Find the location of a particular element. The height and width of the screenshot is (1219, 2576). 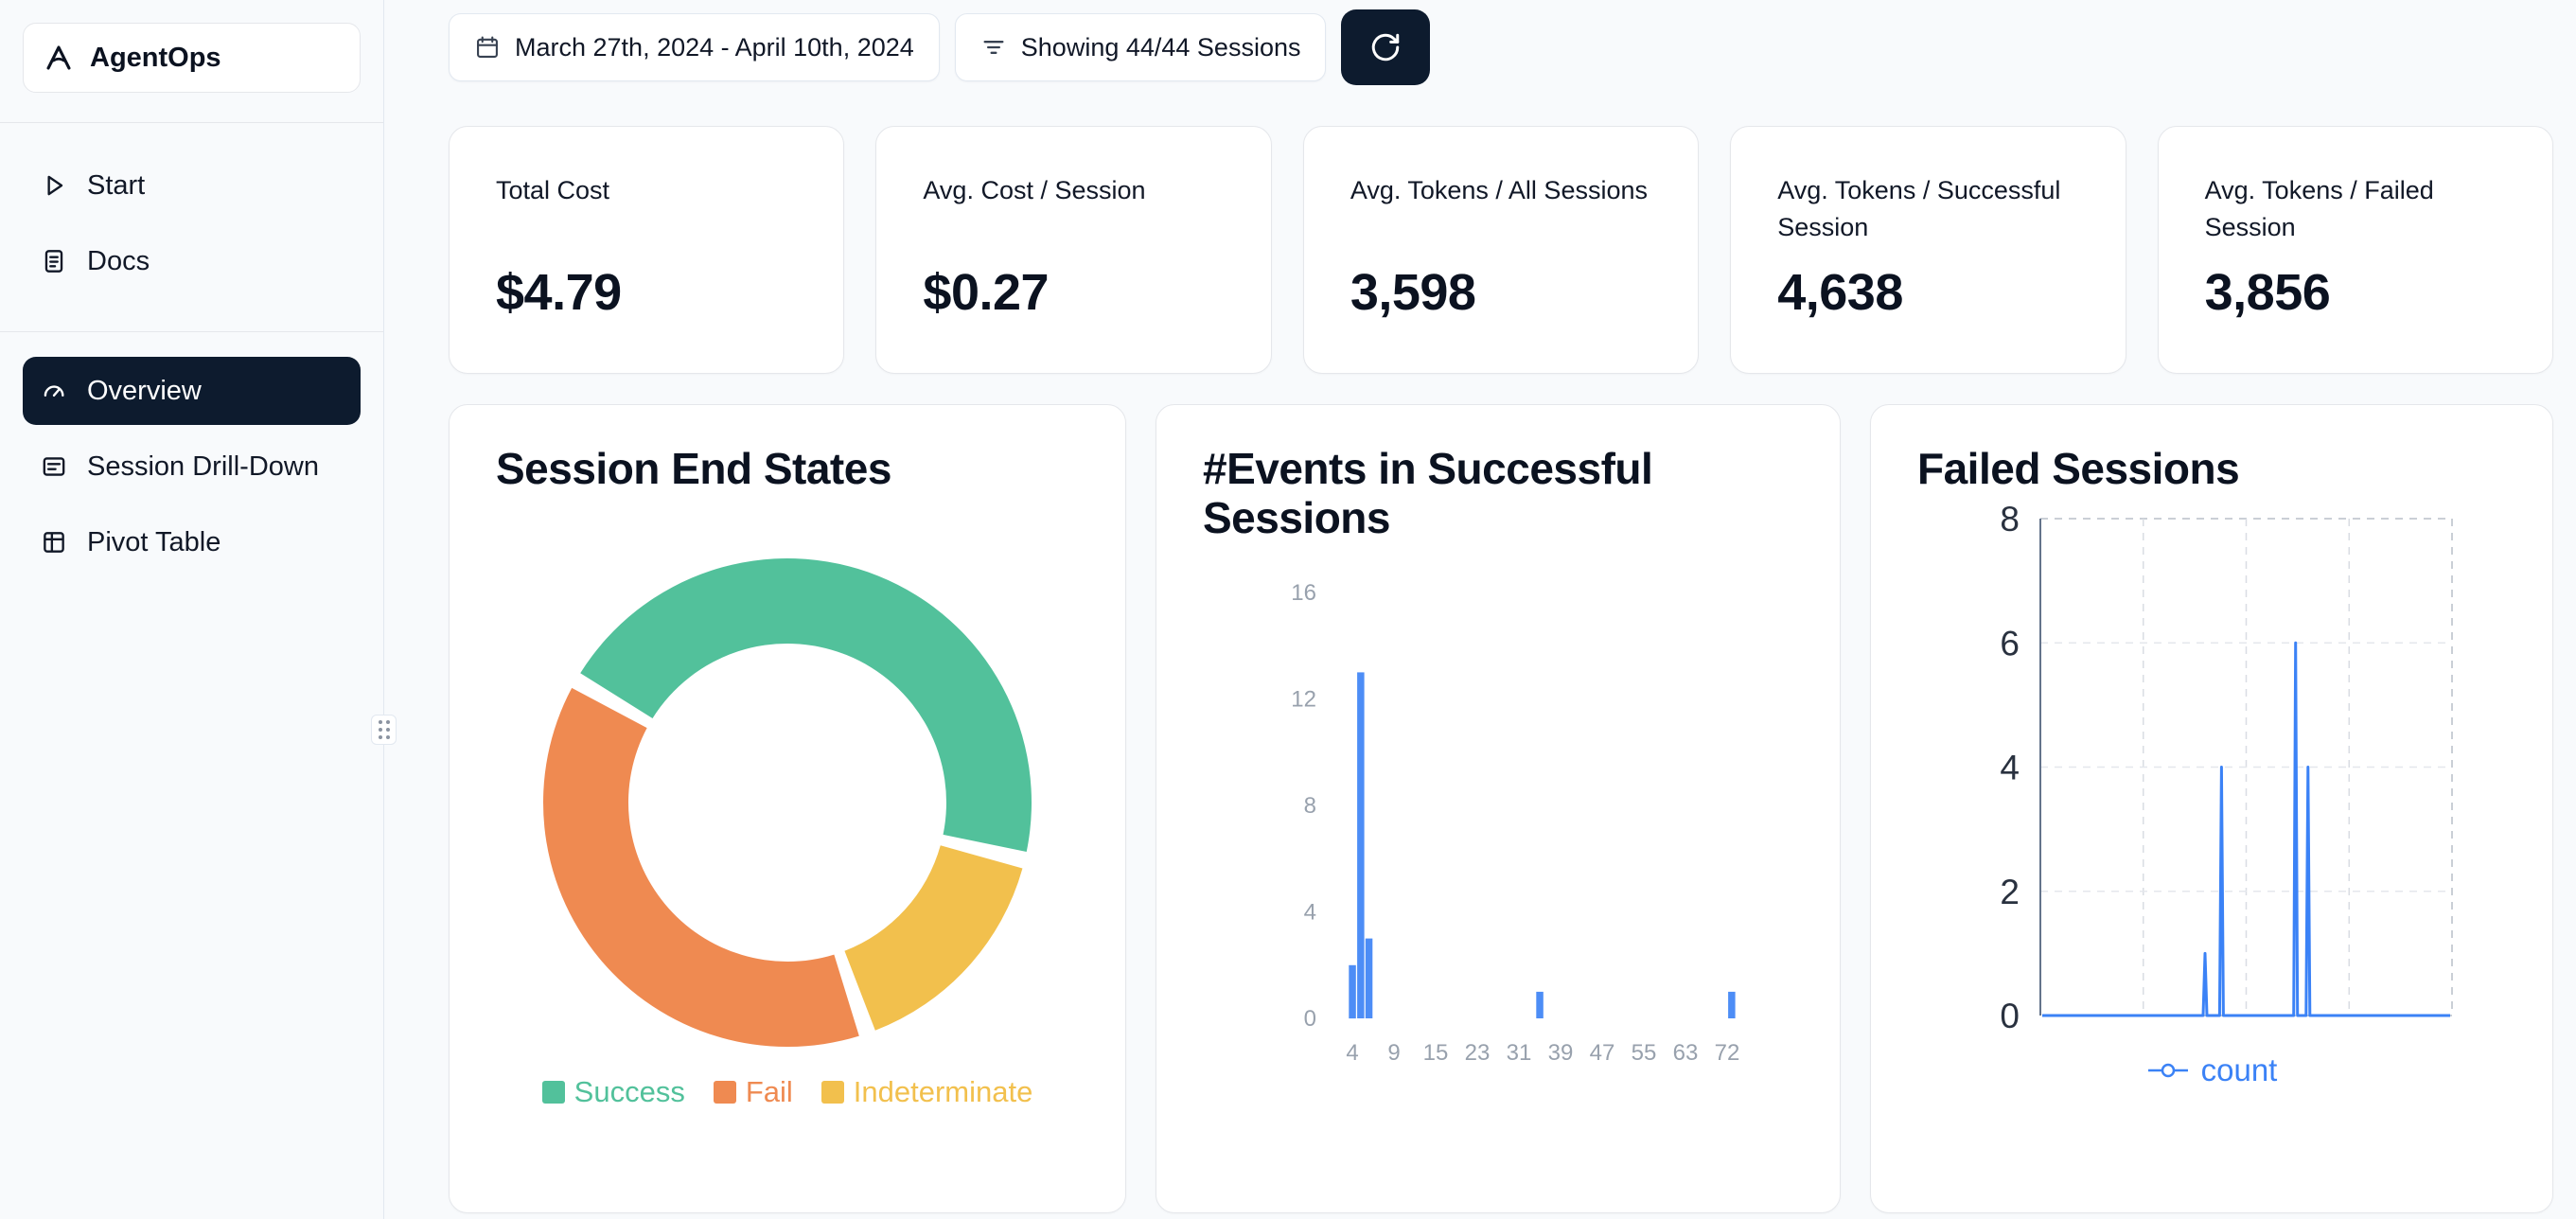

date-range-label: March 27th, 2024 - April 10th, 2024 is located at coordinates (714, 47).